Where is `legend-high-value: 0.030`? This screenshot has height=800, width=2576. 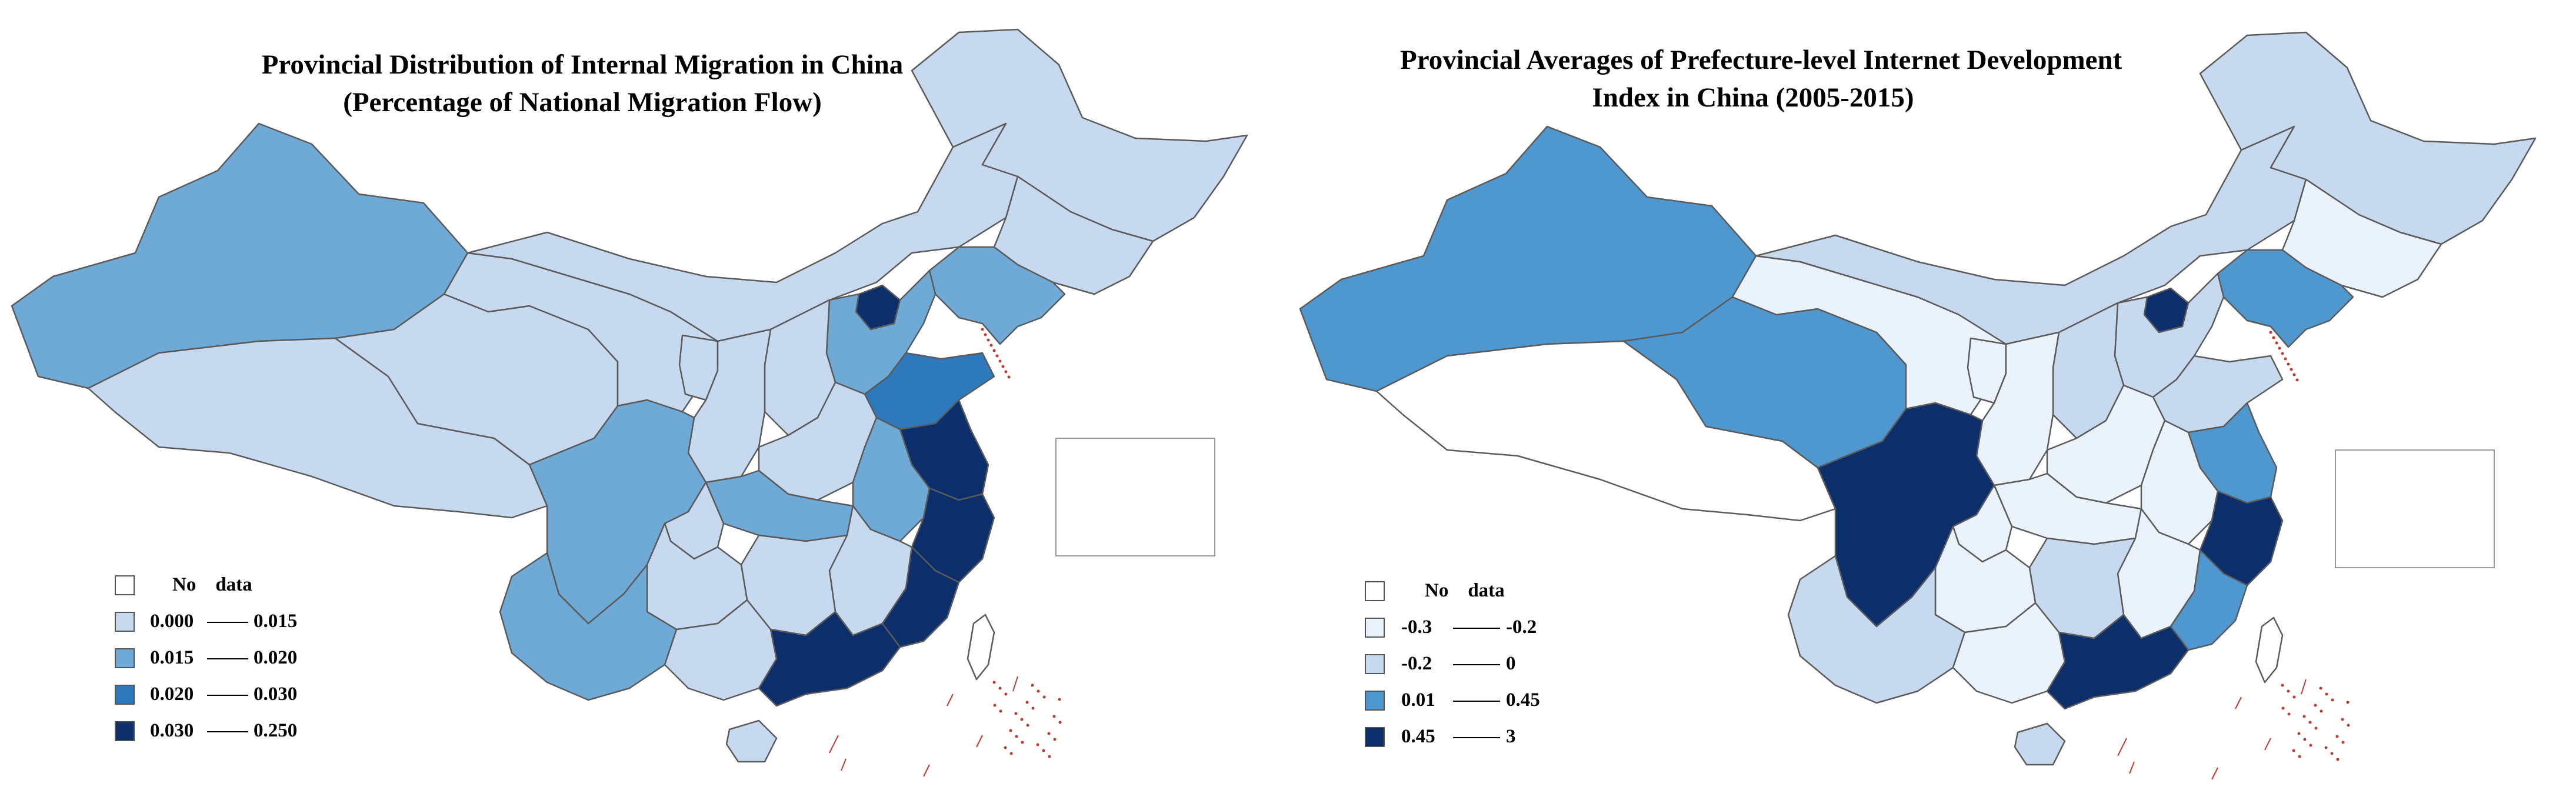
legend-high-value: 0.030 is located at coordinates (276, 694).